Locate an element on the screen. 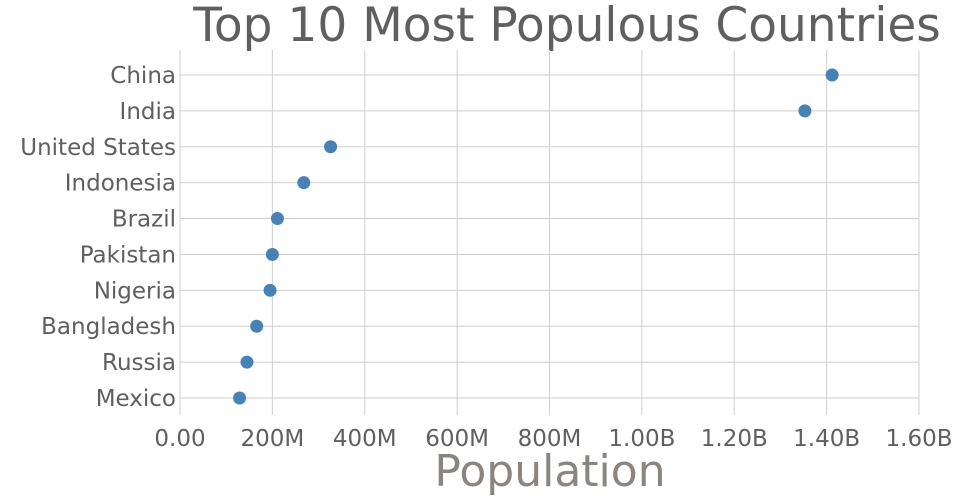 Image resolution: width=960 pixels, height=500 pixels. y-tick-label: China is located at coordinates (143, 76).